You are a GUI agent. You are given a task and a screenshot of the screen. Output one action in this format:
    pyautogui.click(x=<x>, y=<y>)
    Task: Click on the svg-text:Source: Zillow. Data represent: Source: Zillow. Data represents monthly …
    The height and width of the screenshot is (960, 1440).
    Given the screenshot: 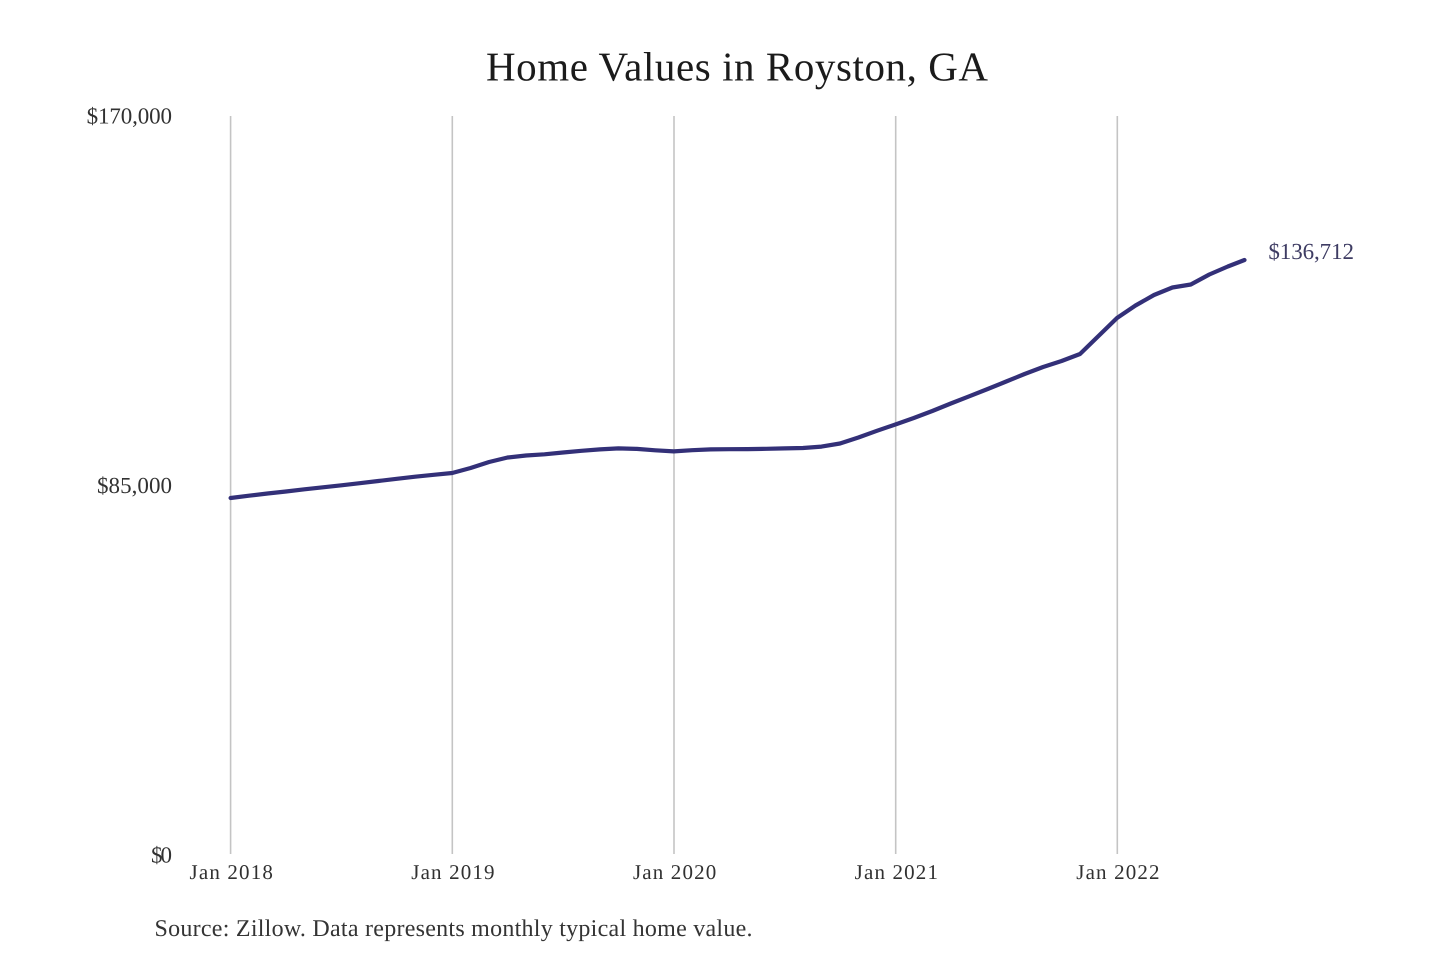 What is the action you would take?
    pyautogui.click(x=454, y=929)
    